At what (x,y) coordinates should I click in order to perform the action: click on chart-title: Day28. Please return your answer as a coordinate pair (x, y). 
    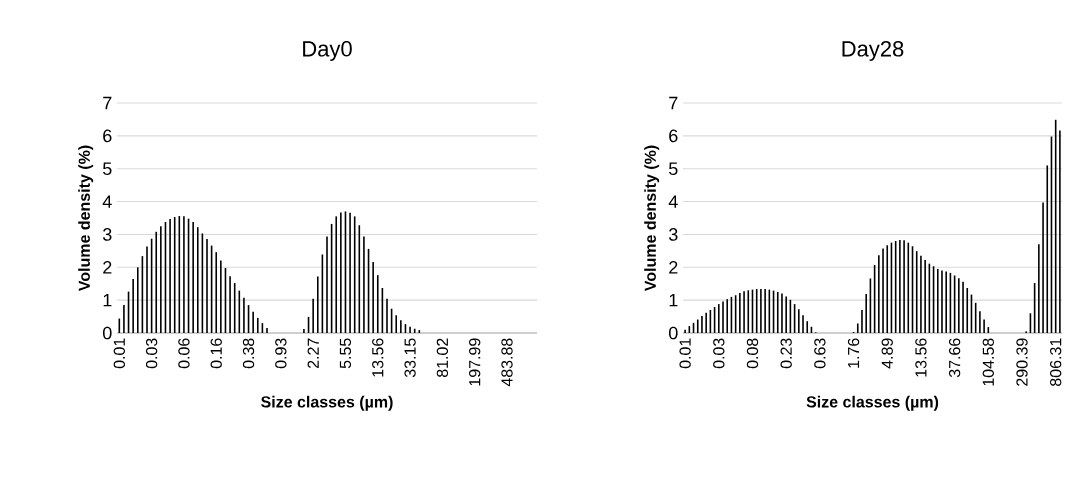
    Looking at the image, I should click on (873, 51).